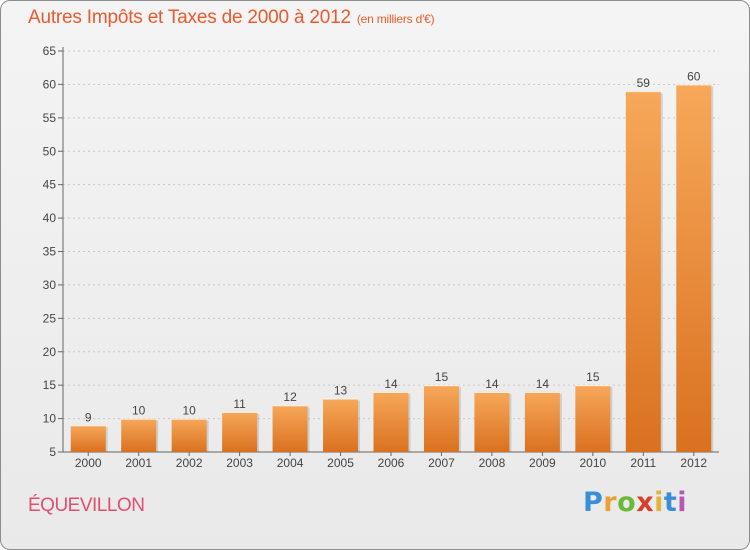 This screenshot has height=550, width=750. Describe the element at coordinates (52, 452) in the screenshot. I see `y-tick-label: 5` at that location.